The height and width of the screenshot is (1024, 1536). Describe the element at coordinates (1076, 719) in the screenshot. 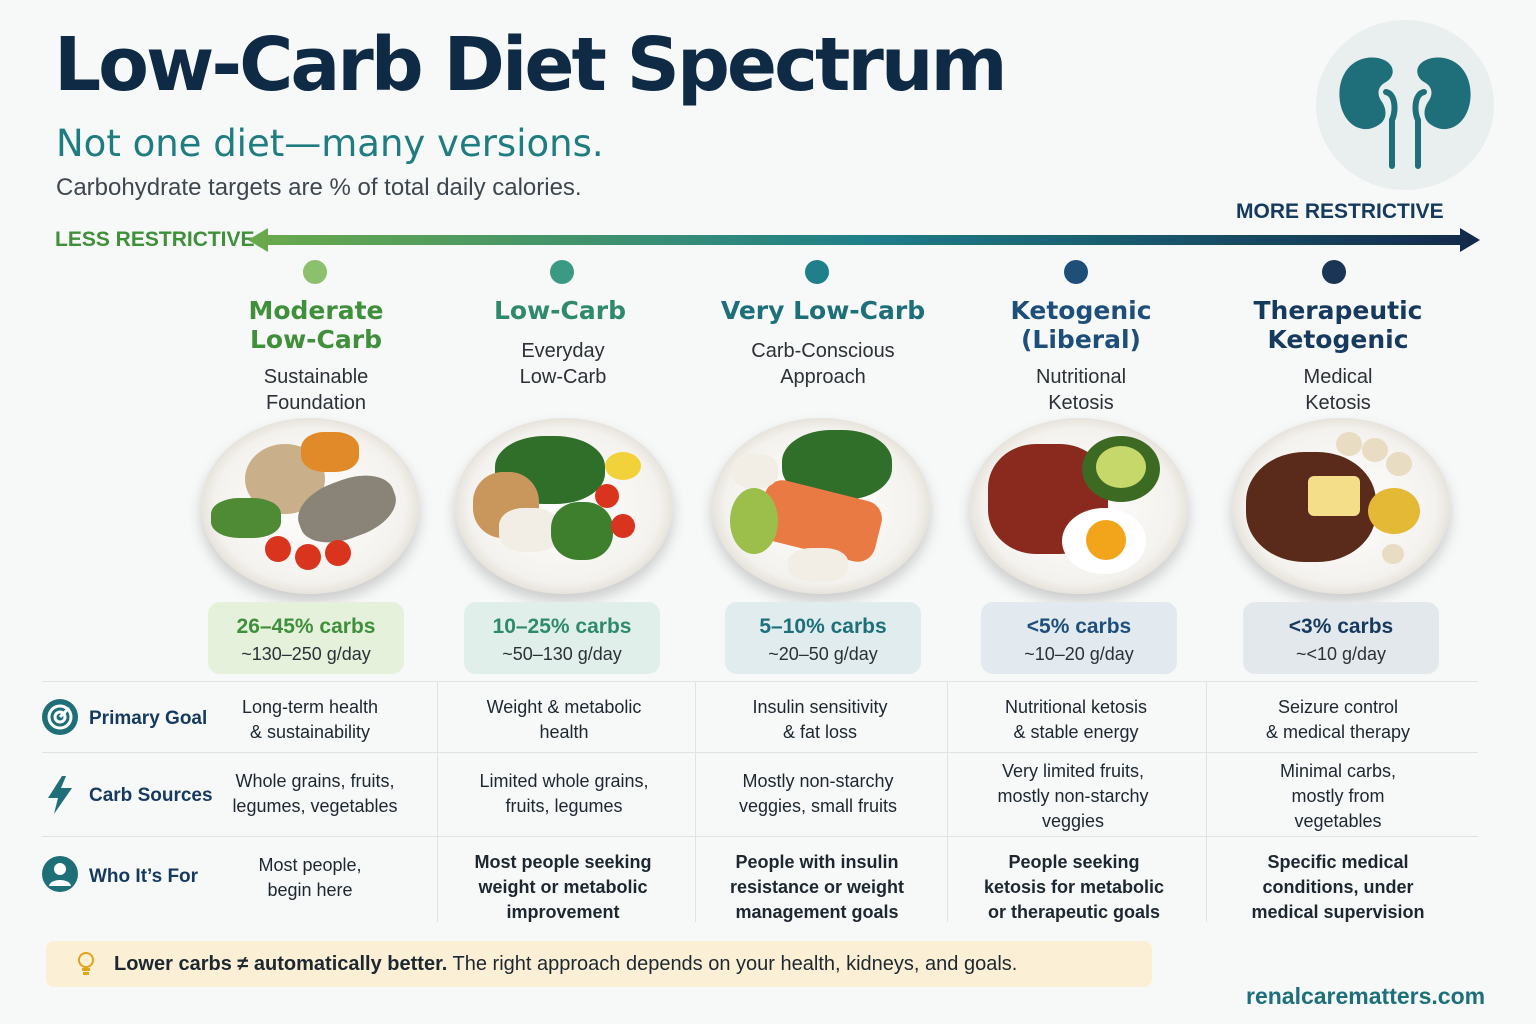

I see `primary-goal-cell: Nutritional ketosis & stable energy` at that location.